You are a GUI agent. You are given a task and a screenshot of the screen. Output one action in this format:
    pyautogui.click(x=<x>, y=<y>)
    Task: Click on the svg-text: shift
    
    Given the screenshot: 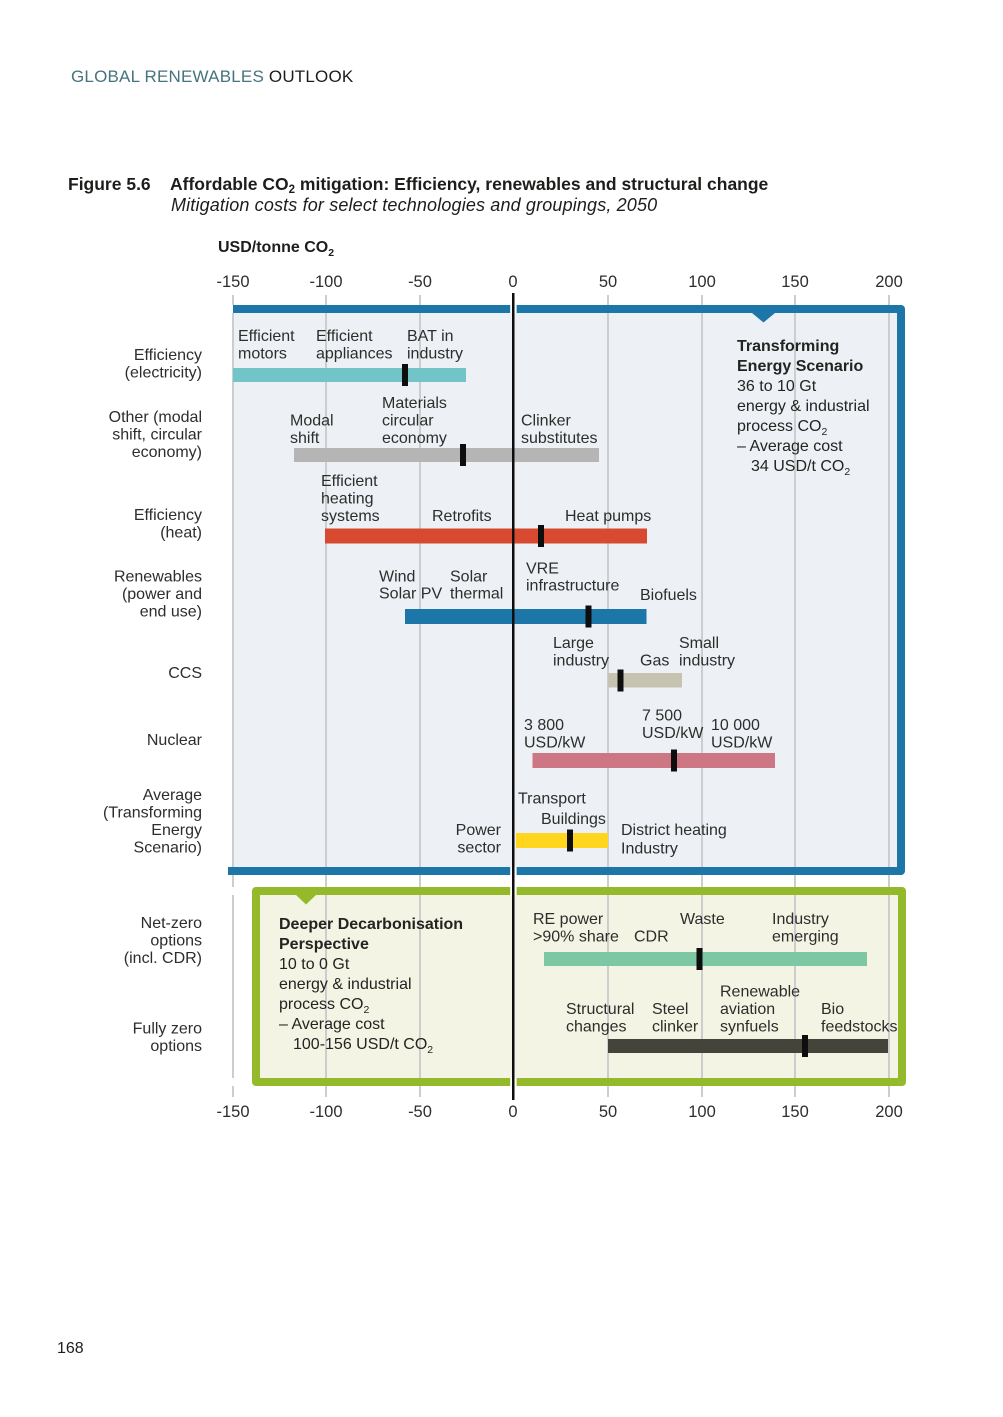 What is the action you would take?
    pyautogui.click(x=305, y=438)
    